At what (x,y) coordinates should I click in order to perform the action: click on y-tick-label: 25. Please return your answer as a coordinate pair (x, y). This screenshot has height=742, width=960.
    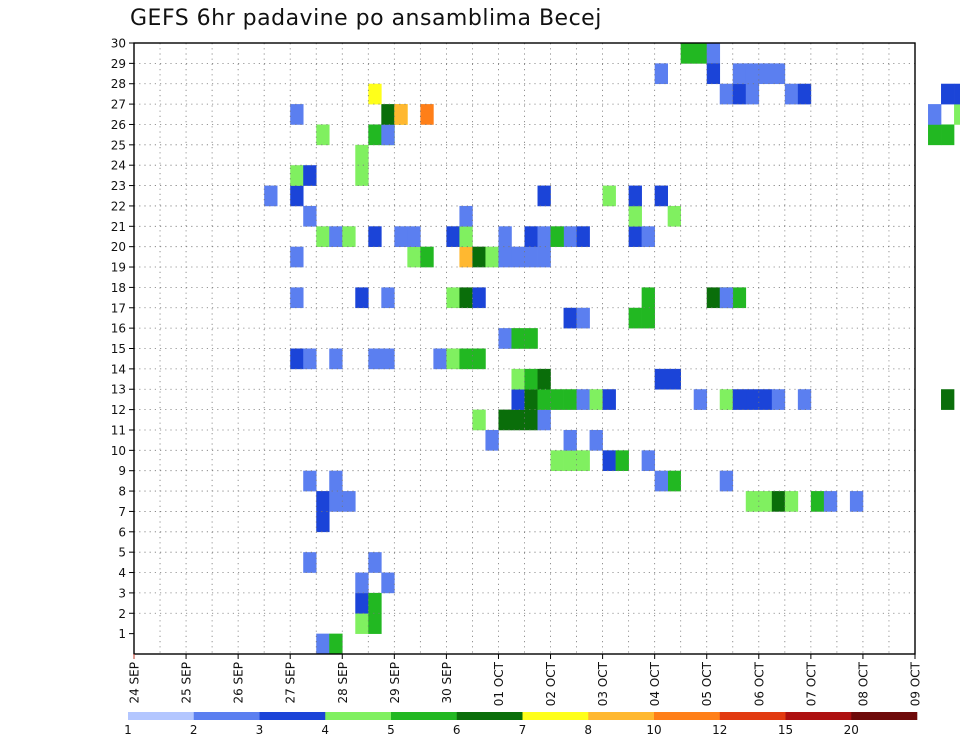
    Looking at the image, I should click on (118, 145).